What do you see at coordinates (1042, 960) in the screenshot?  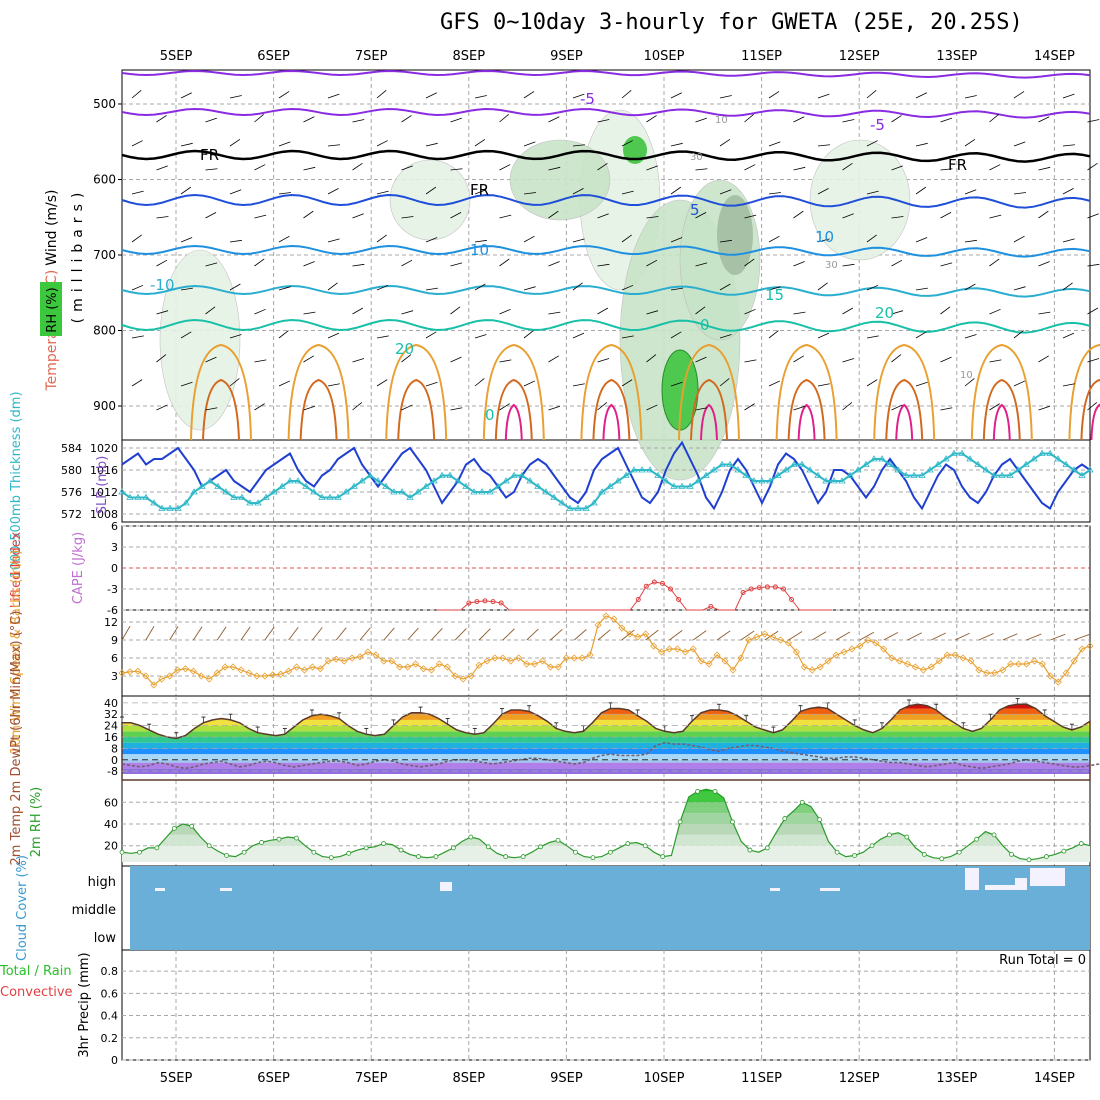 I see `run-total-label: Run Total = 0` at bounding box center [1042, 960].